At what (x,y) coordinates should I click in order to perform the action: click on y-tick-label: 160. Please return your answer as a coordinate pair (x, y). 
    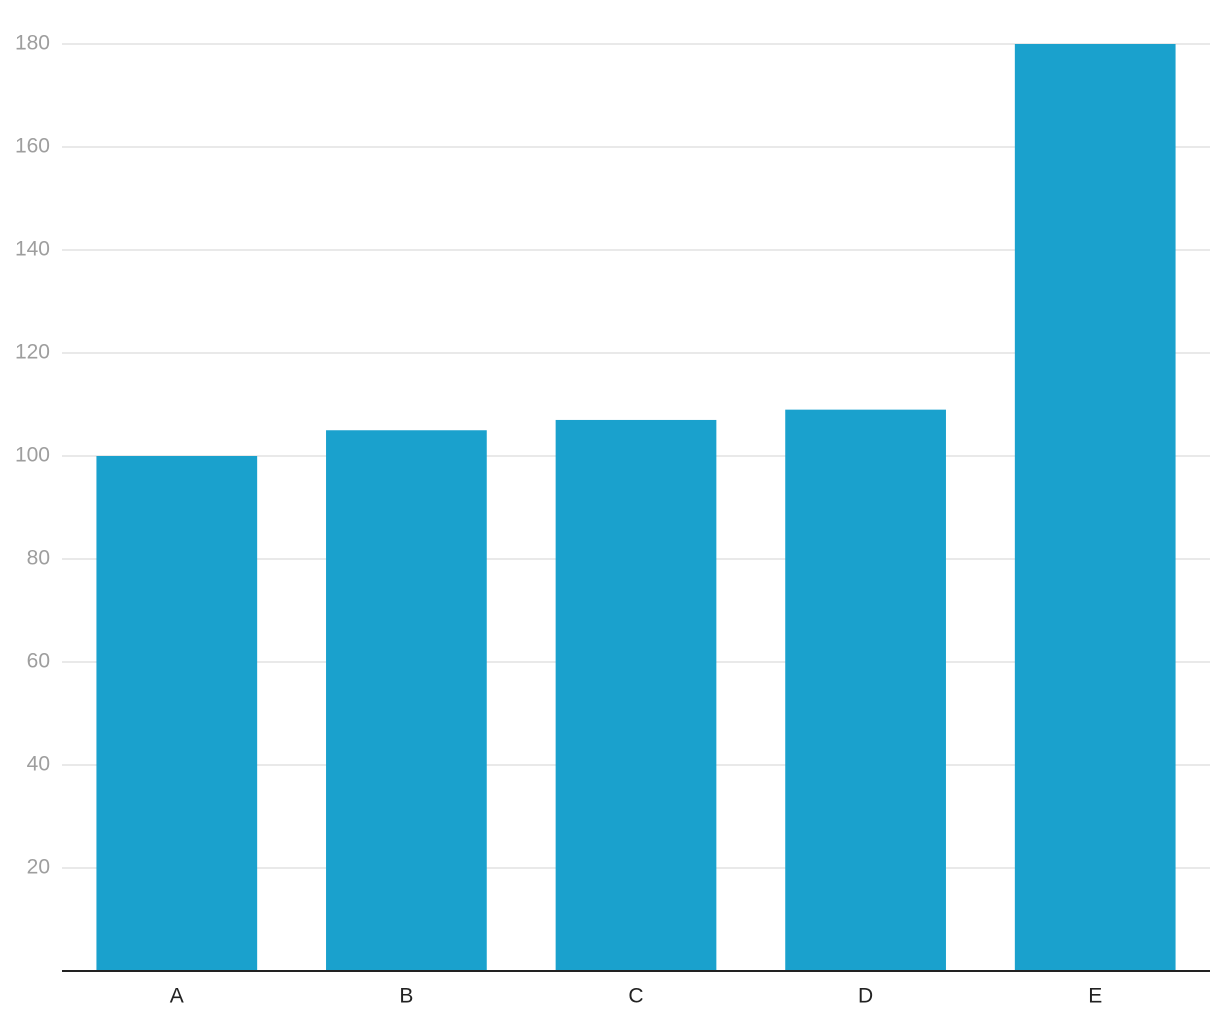
    Looking at the image, I should click on (32, 146).